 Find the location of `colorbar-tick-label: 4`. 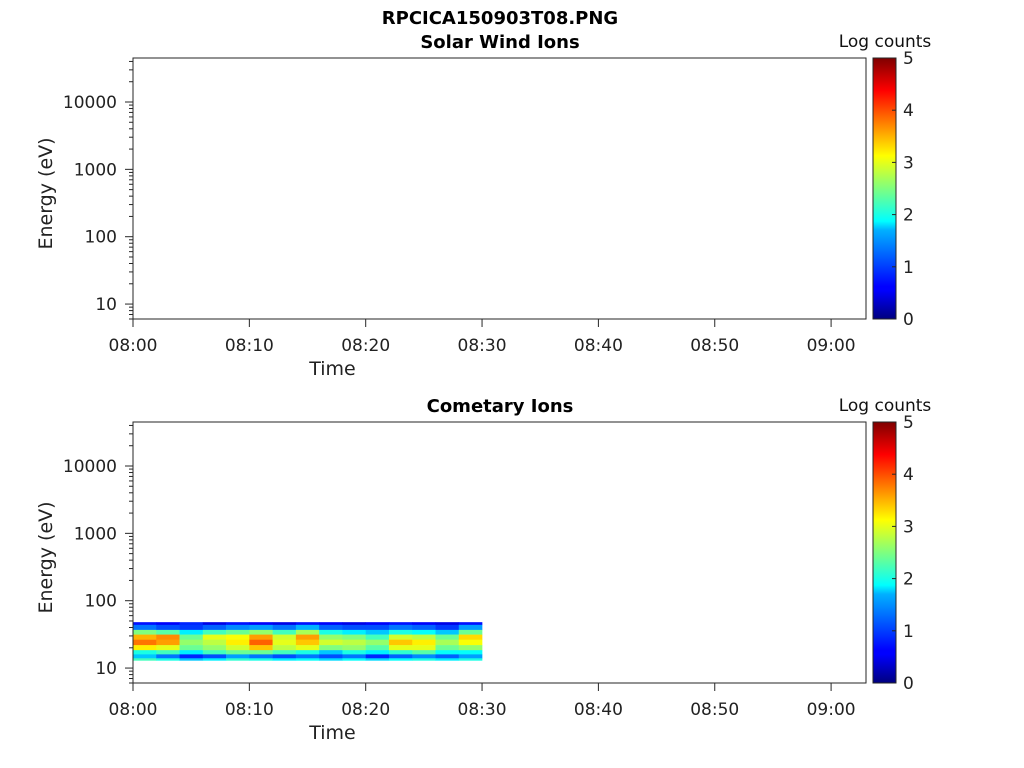

colorbar-tick-label: 4 is located at coordinates (908, 475).